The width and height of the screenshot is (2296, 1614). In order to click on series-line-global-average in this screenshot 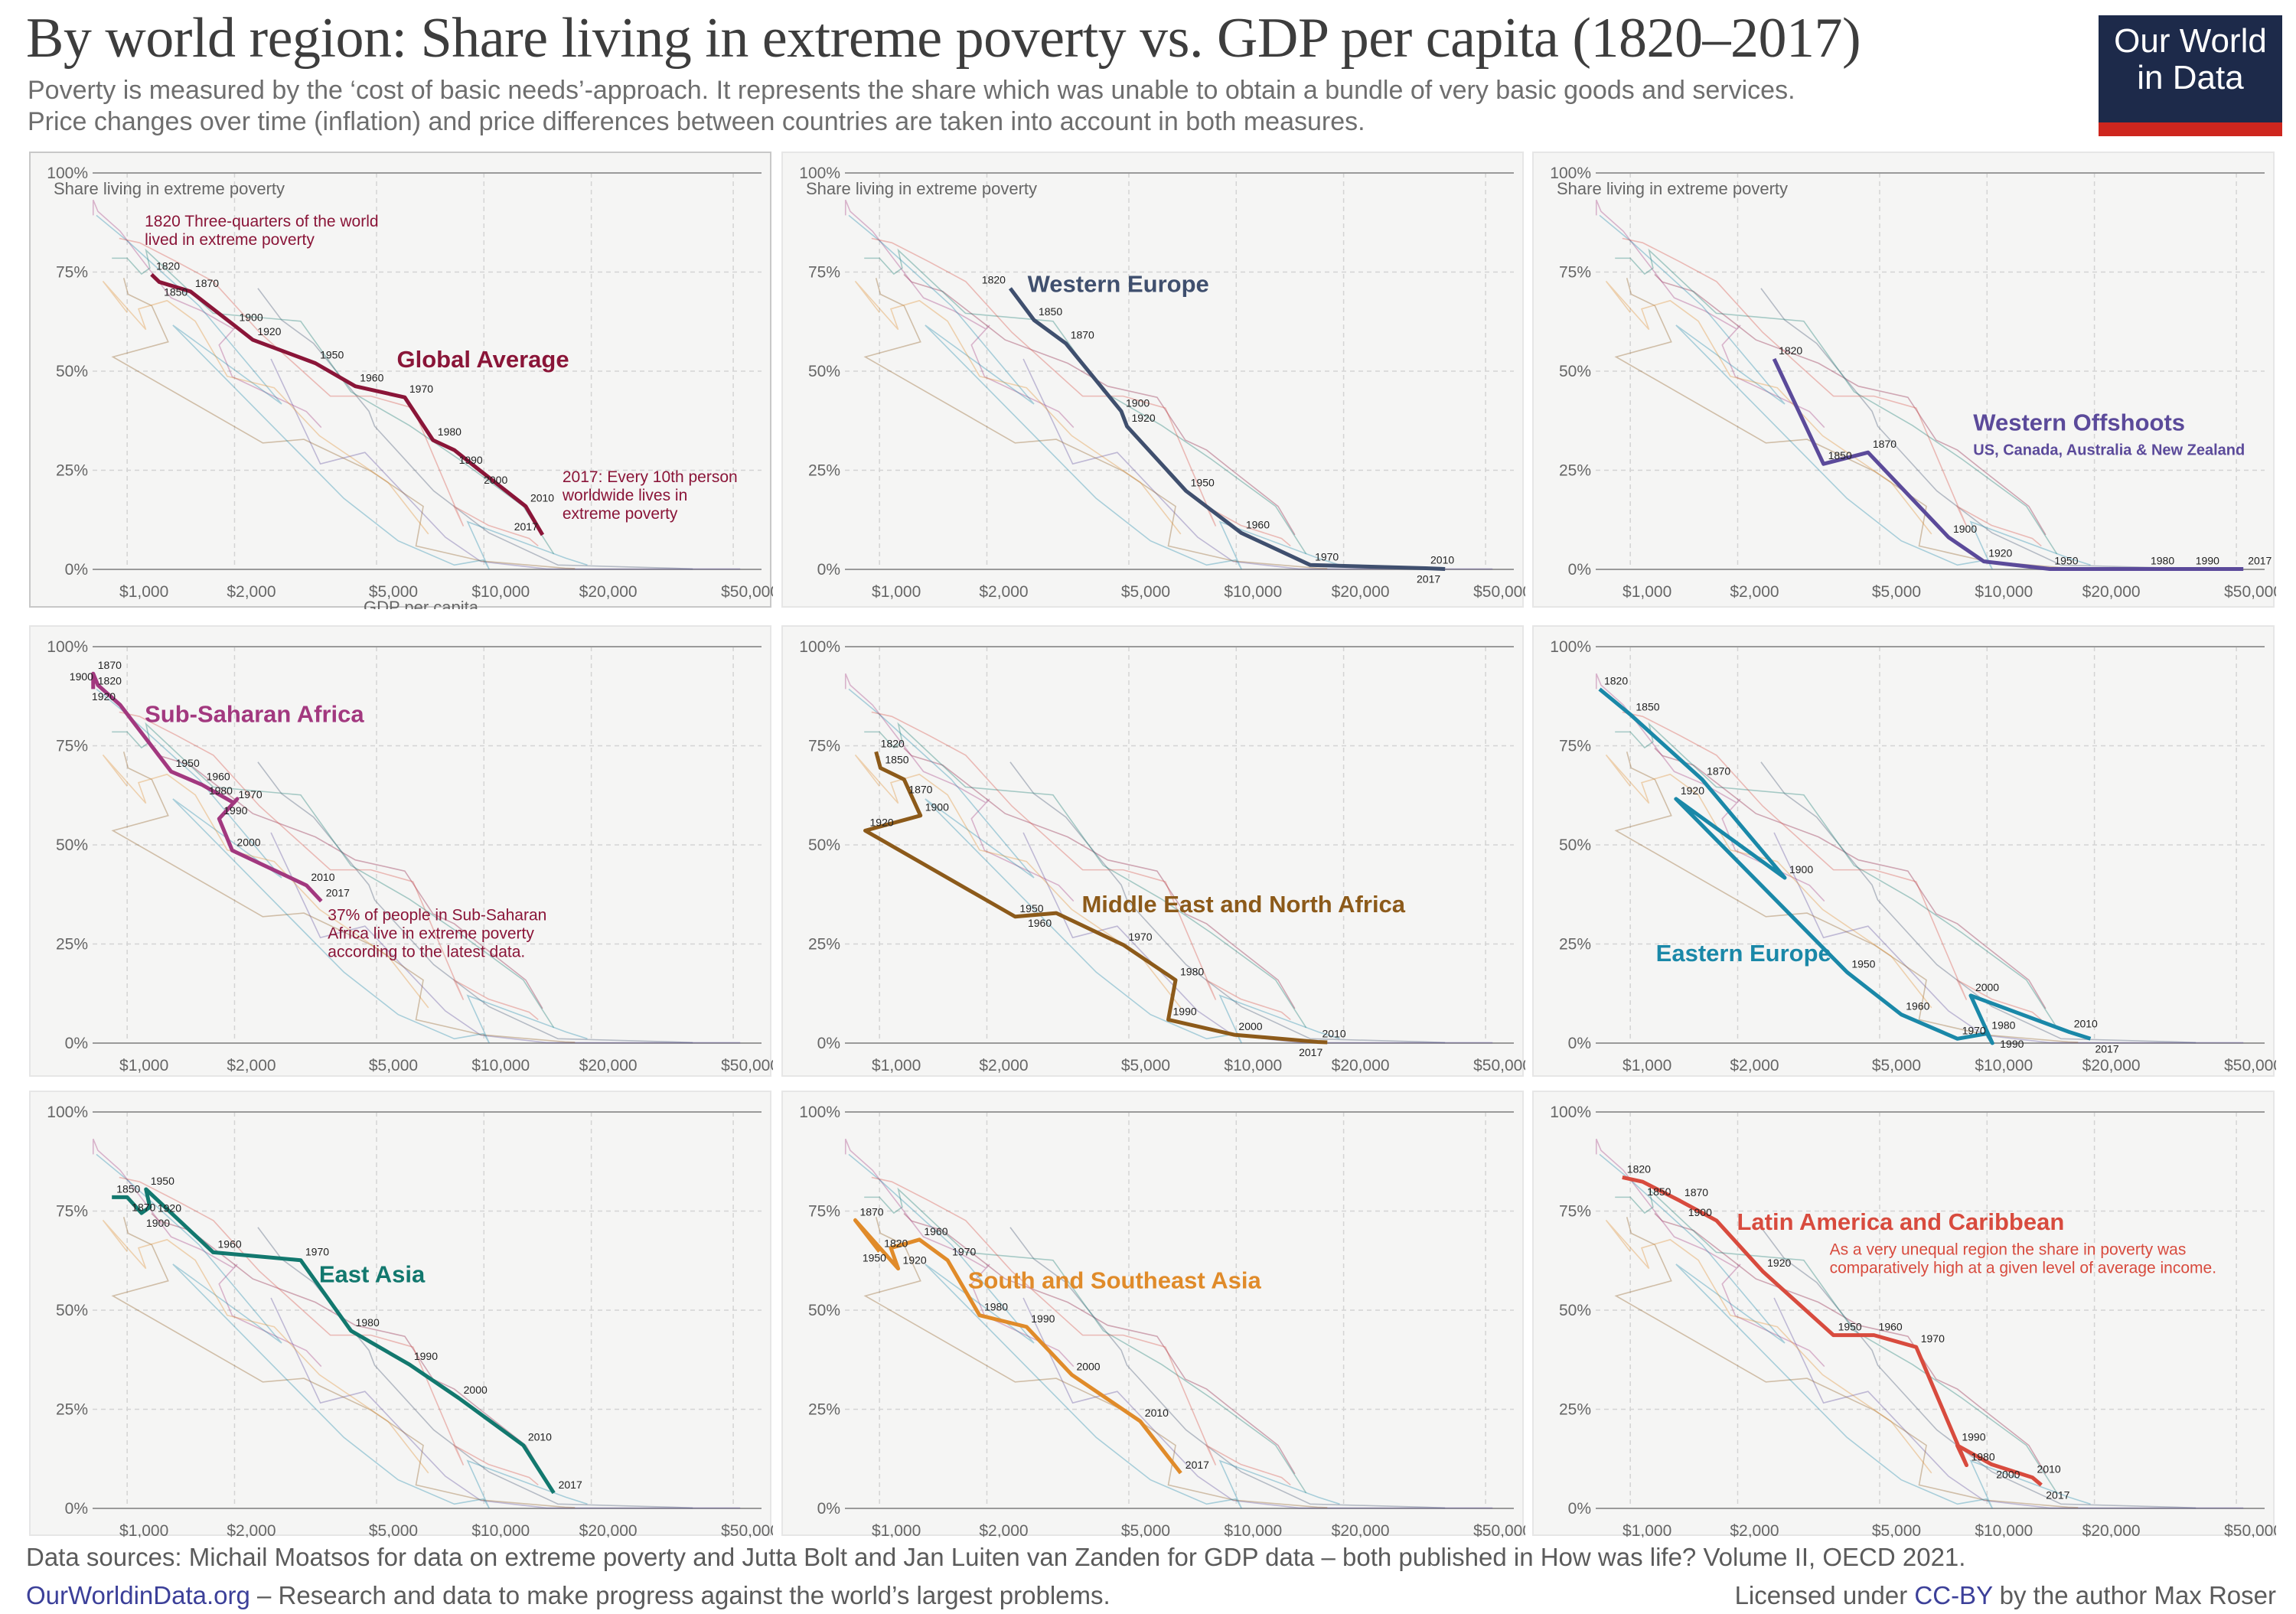, I will do `click(347, 404)`.